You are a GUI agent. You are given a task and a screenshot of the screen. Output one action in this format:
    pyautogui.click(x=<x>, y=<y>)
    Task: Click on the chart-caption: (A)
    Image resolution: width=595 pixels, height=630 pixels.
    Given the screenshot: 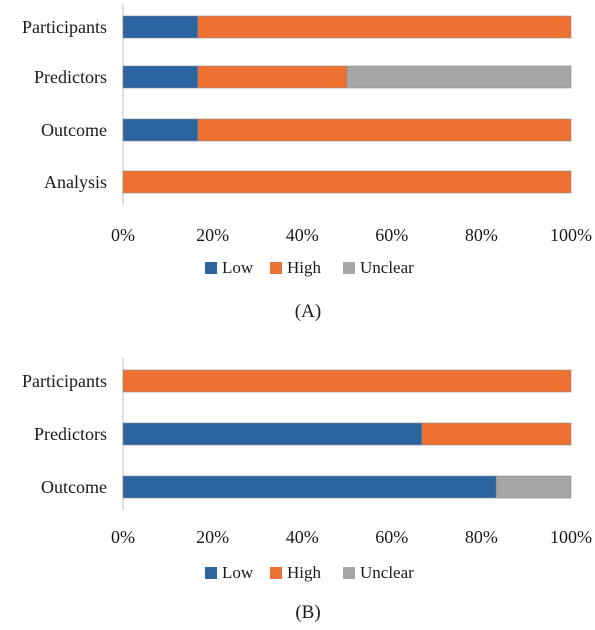 What is the action you would take?
    pyautogui.click(x=308, y=311)
    